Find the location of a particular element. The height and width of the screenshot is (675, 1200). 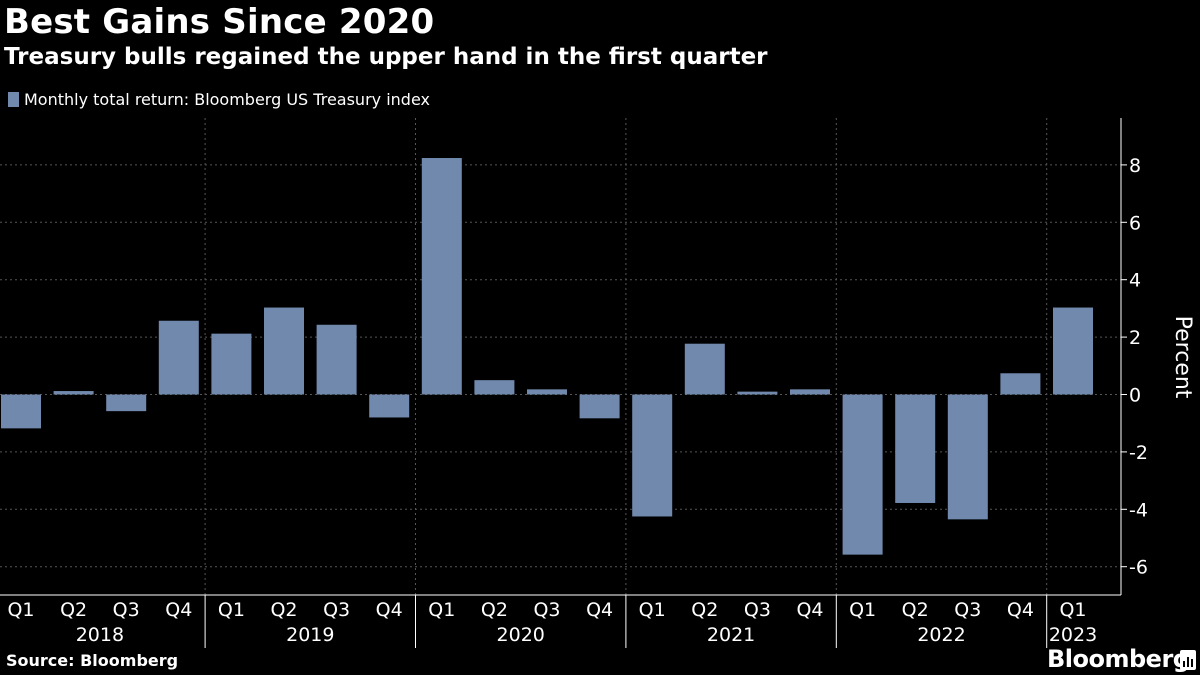

y-tick-label: -2 is located at coordinates (1138, 453).